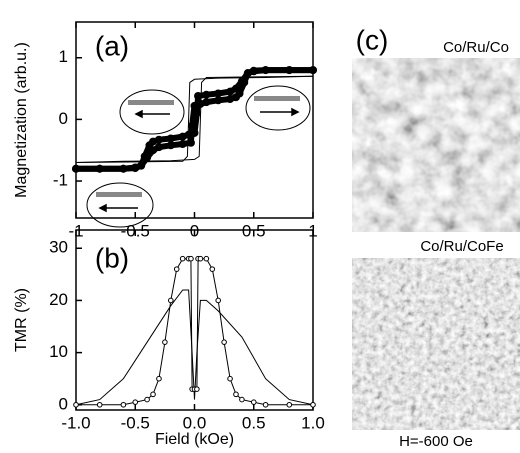  Describe the element at coordinates (112, 257) in the screenshot. I see `panel-label: (b)` at that location.